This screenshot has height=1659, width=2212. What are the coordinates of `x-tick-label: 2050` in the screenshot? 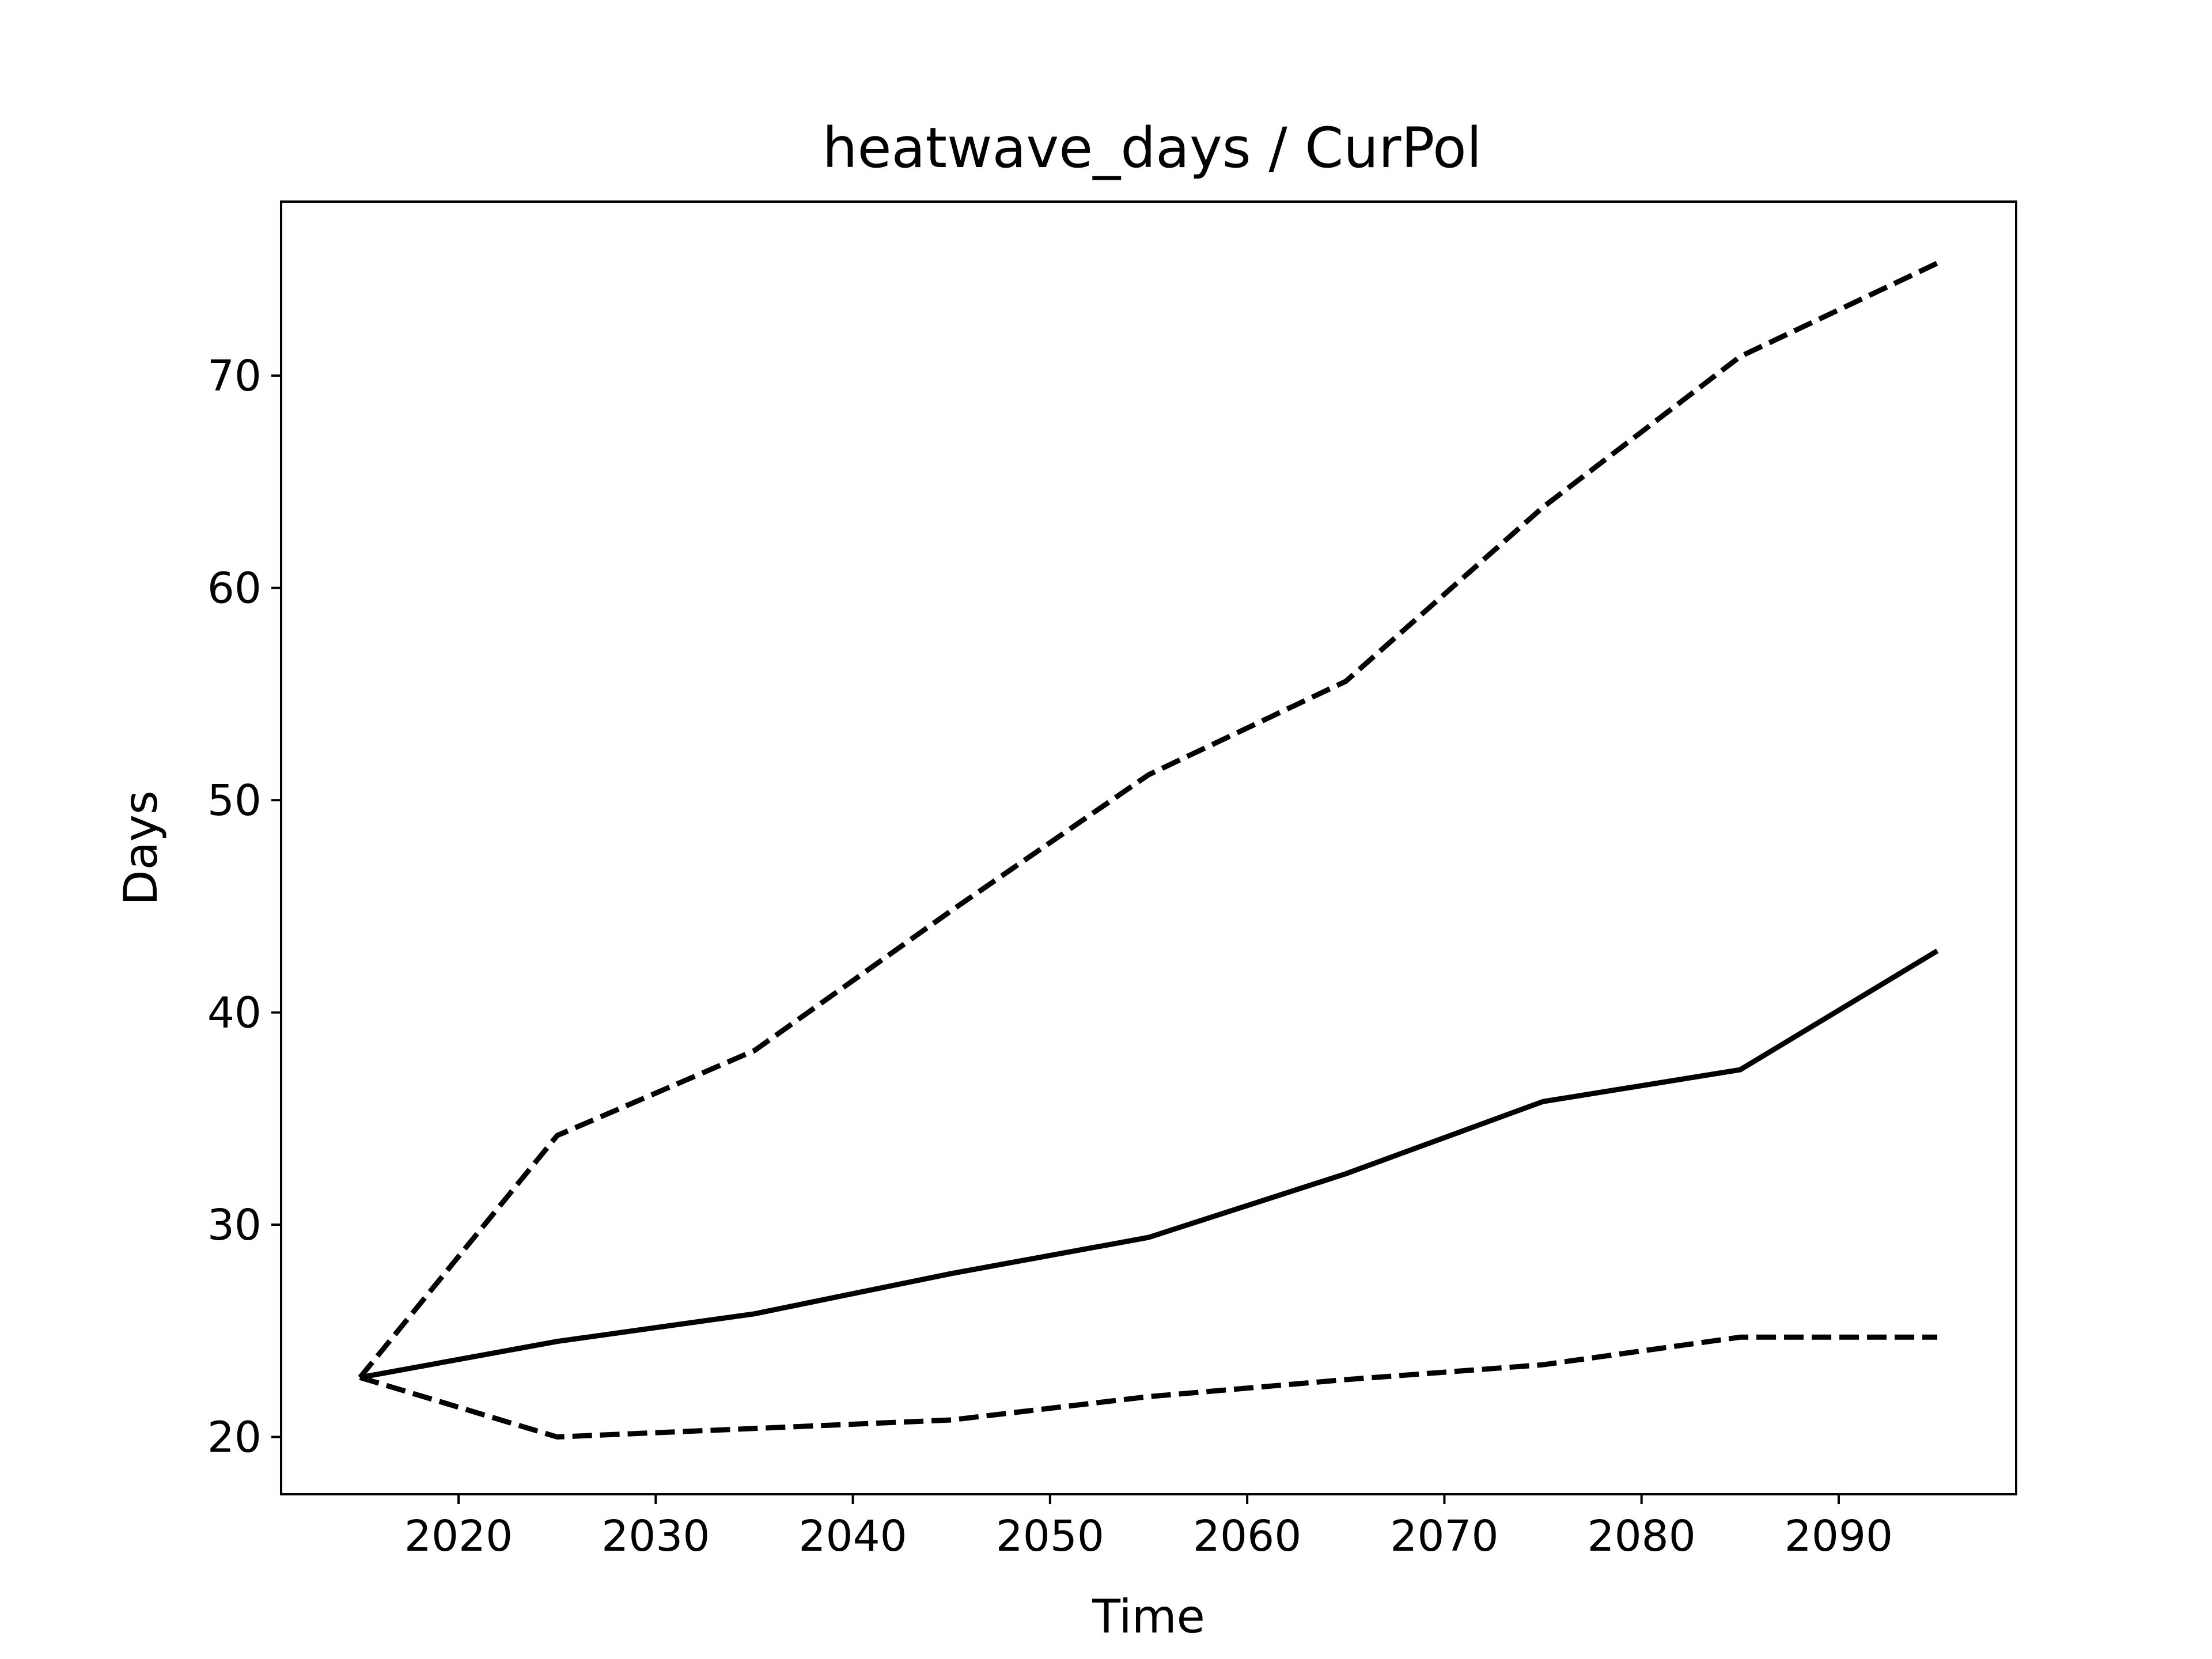 It's located at (1050, 1536).